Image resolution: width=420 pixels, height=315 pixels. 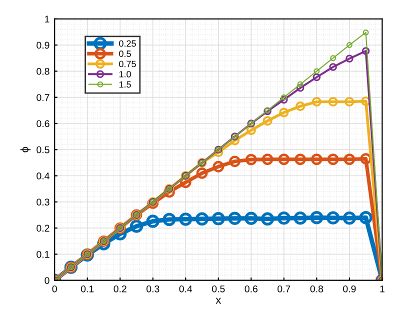 What do you see at coordinates (284, 288) in the screenshot?
I see `x-tick-label: 0.7` at bounding box center [284, 288].